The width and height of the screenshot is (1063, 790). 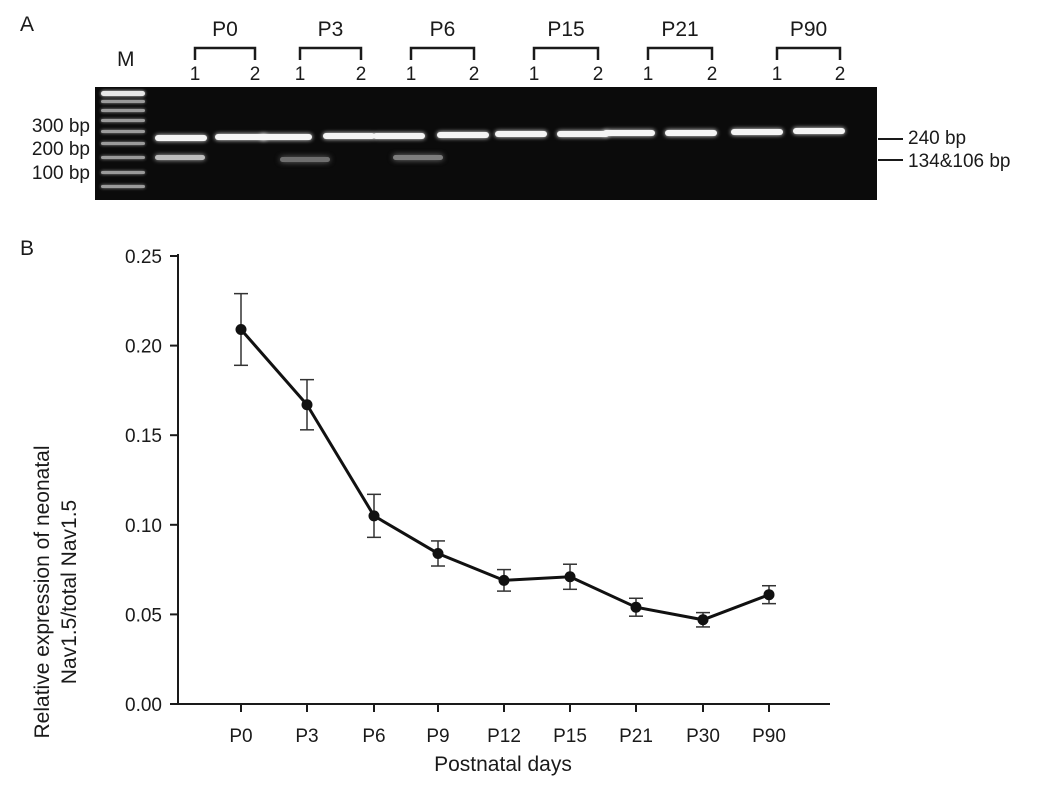 What do you see at coordinates (300, 74) in the screenshot?
I see `lane-number-p3-1: 1` at bounding box center [300, 74].